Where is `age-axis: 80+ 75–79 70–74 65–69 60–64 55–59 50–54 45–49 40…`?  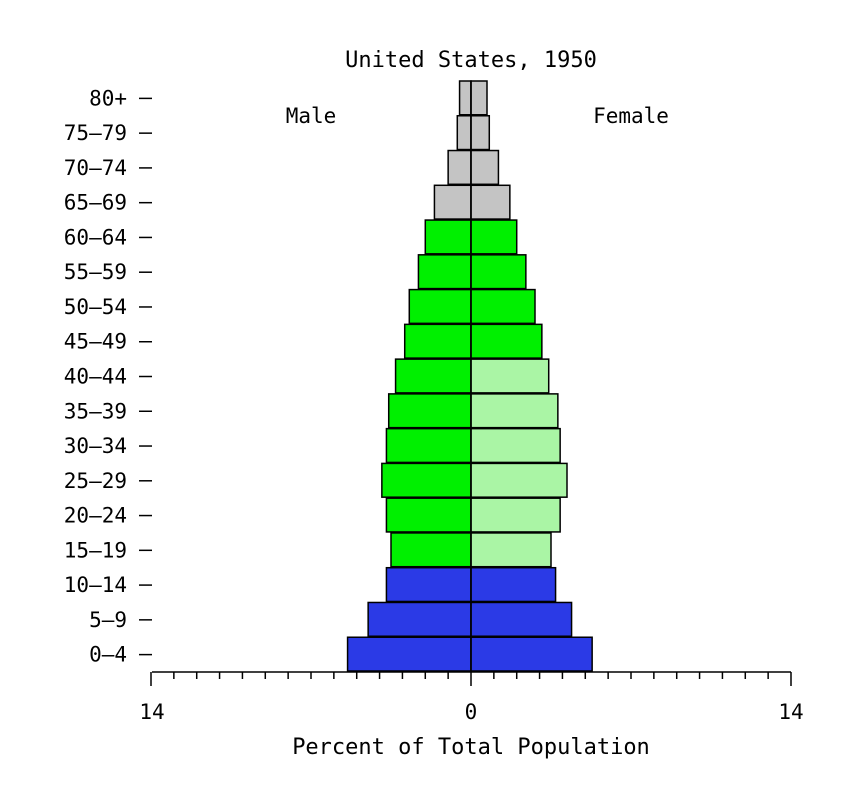 age-axis: 80+ 75–79 70–74 65–69 60–64 55–59 50–54 45–49 40… is located at coordinates (108, 376).